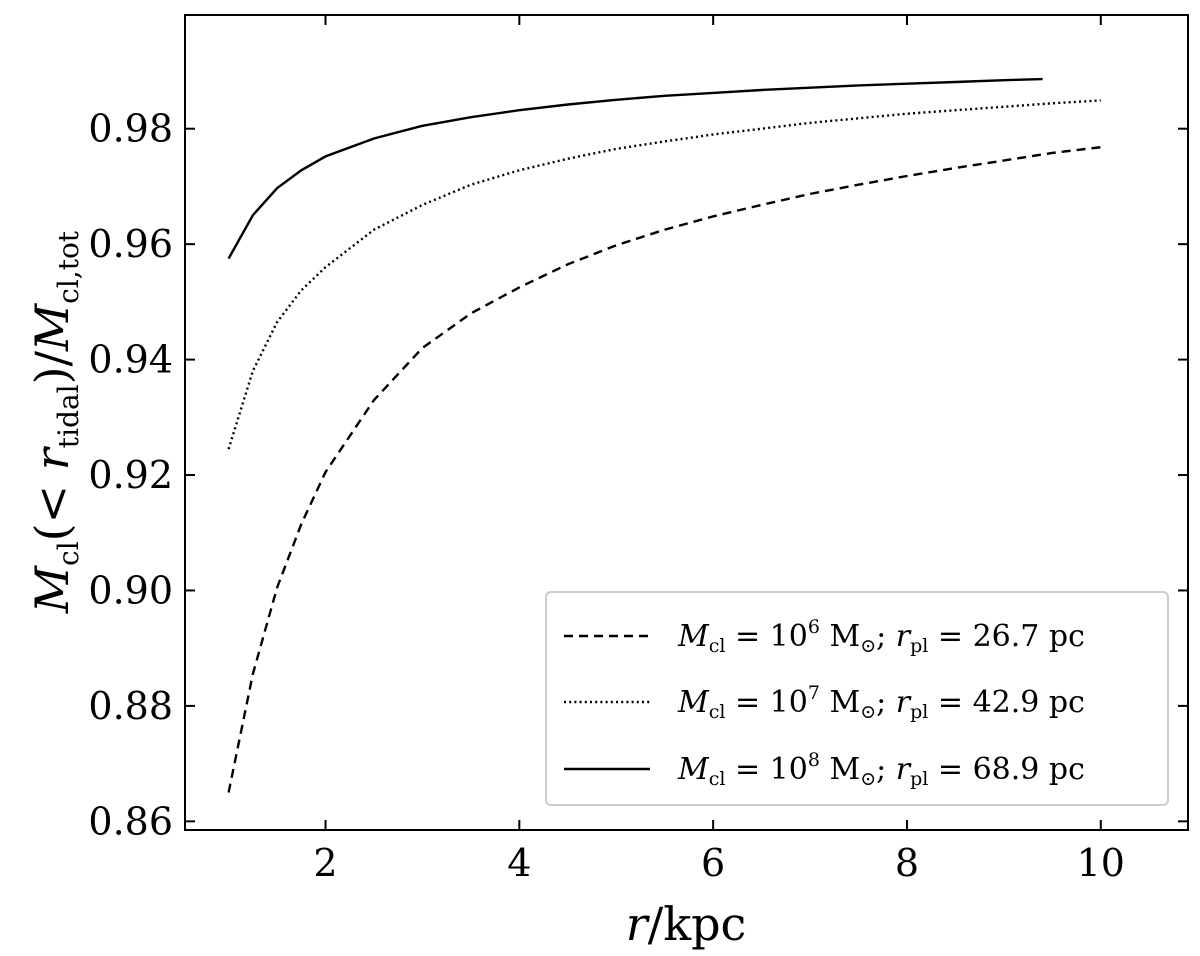 This screenshot has width=1200, height=956. Describe the element at coordinates (52, 505) in the screenshot. I see `y-label-mid1: (<` at that location.